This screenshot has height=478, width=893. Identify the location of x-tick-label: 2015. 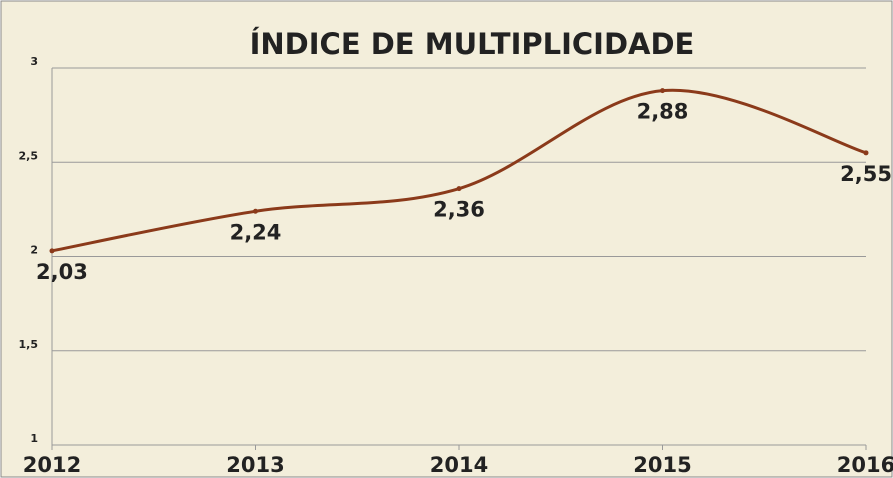
(662, 465).